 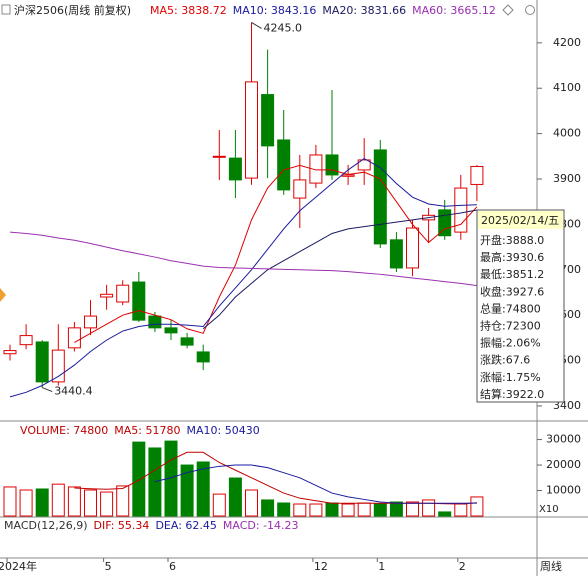 What do you see at coordinates (3, 295) in the screenshot?
I see `side-handle` at bounding box center [3, 295].